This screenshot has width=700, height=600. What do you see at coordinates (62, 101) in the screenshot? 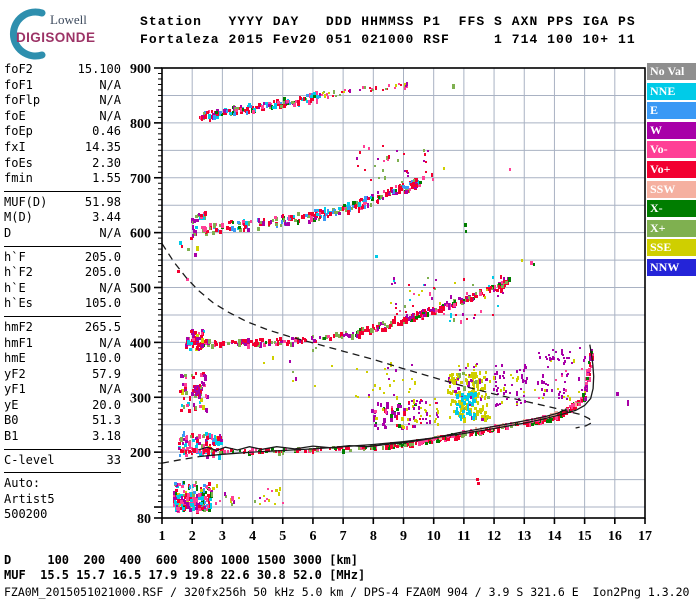
I see `param-row-foflp: foFlp N/A` at bounding box center [62, 101].